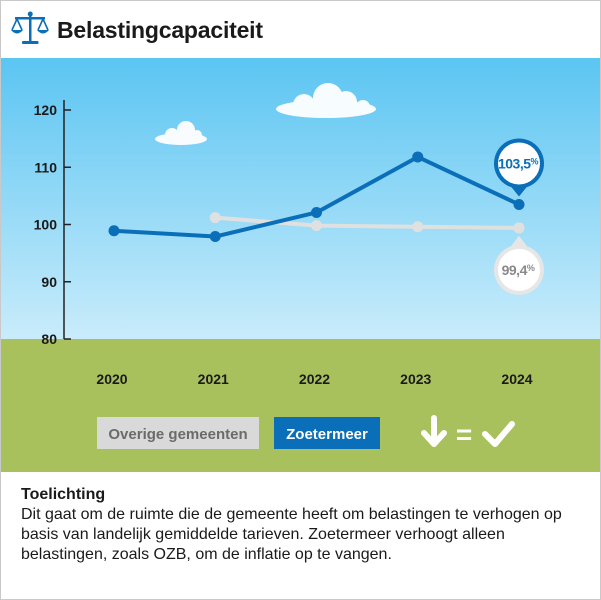 The image size is (601, 600). Describe the element at coordinates (326, 100) in the screenshot. I see `cloud-large` at that location.